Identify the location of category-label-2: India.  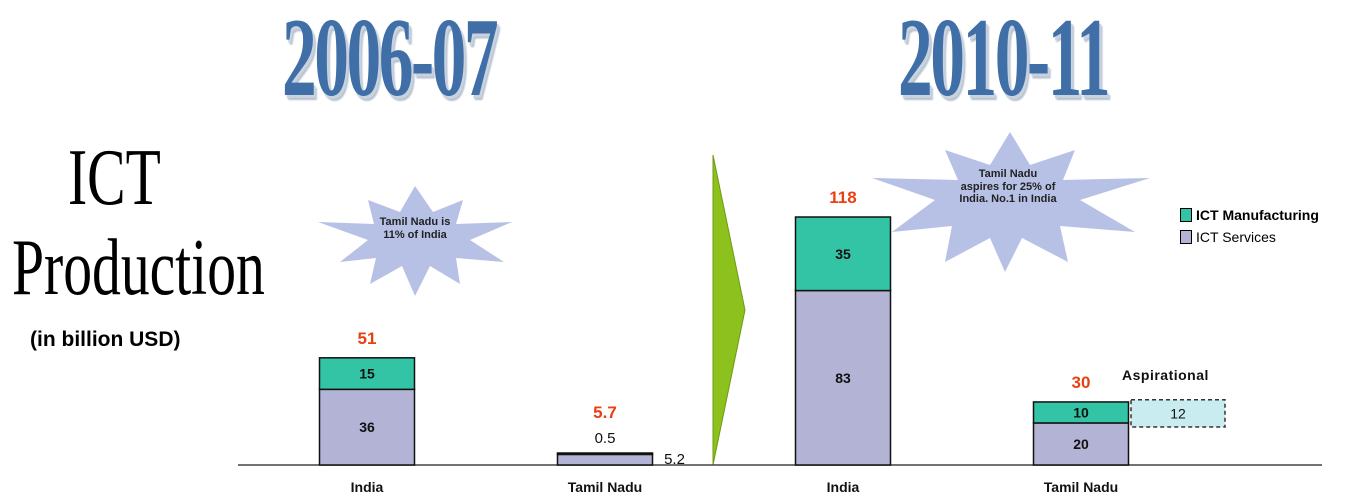
(843, 487).